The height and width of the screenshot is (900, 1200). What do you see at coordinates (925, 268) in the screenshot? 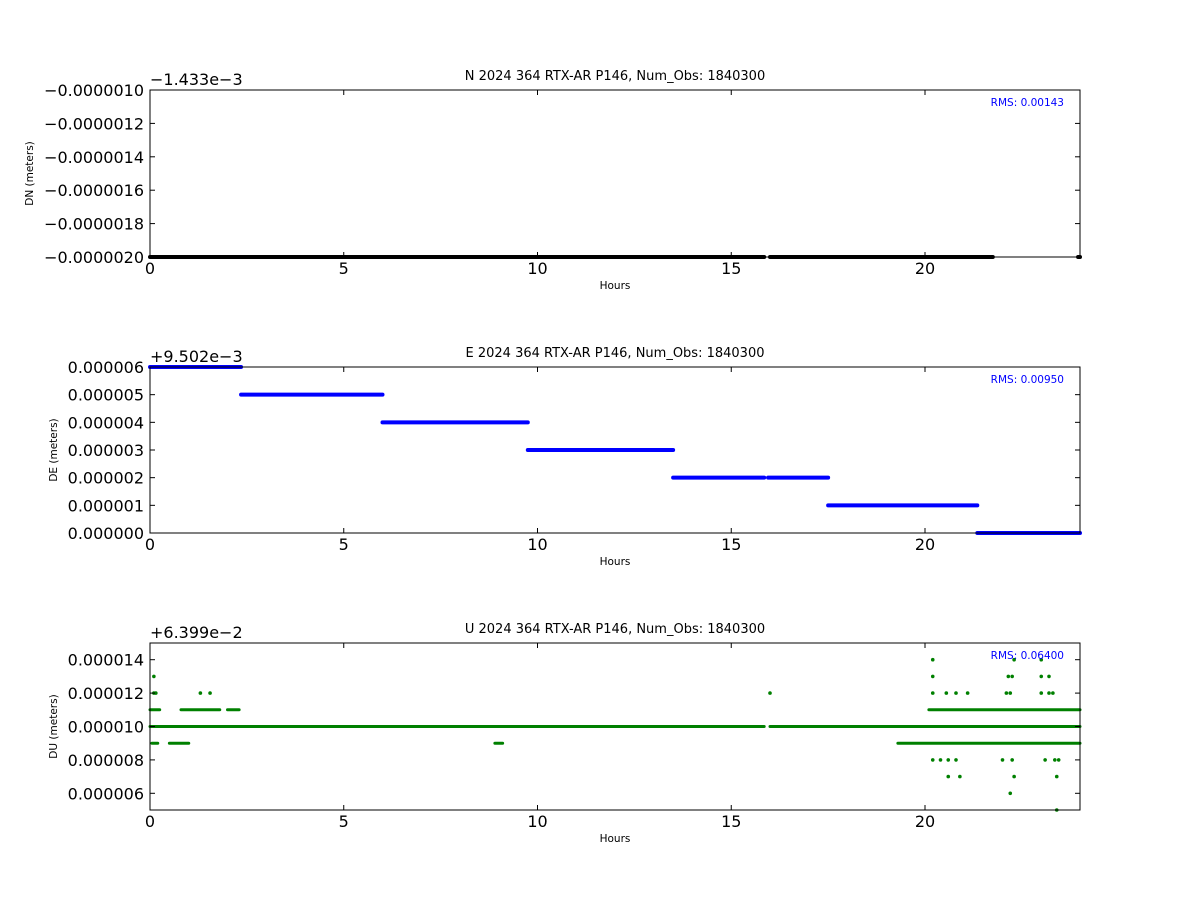
I see `panel-n-xtick-label: 20` at bounding box center [925, 268].